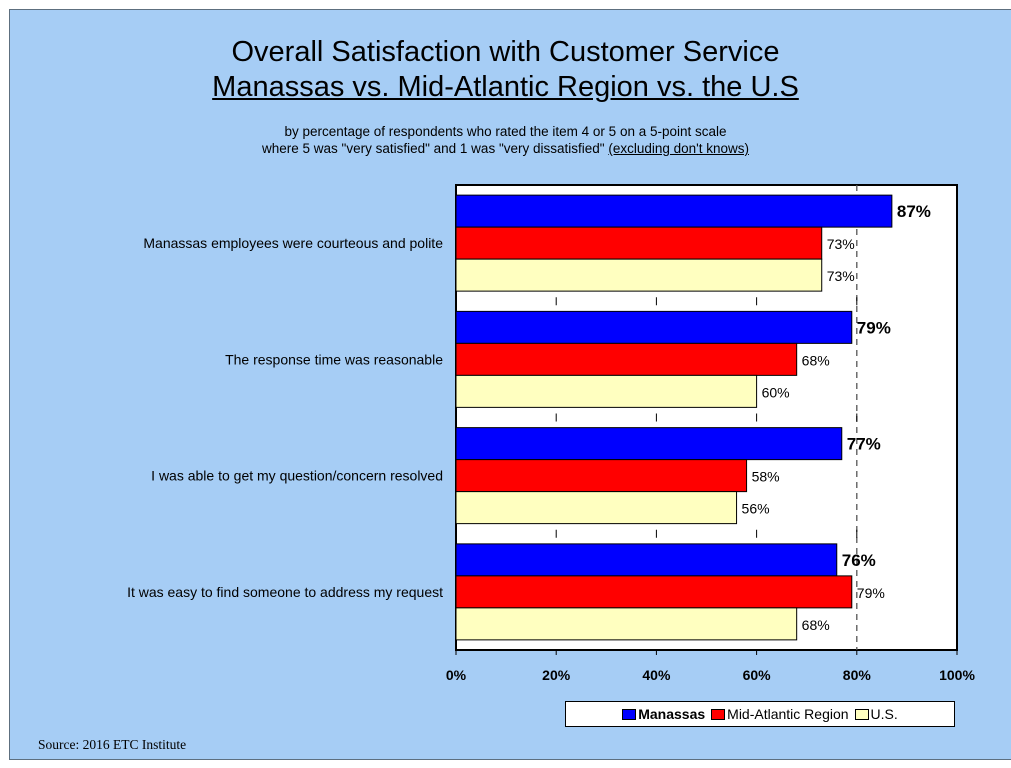  I want to click on data-label: 87%, so click(914, 211).